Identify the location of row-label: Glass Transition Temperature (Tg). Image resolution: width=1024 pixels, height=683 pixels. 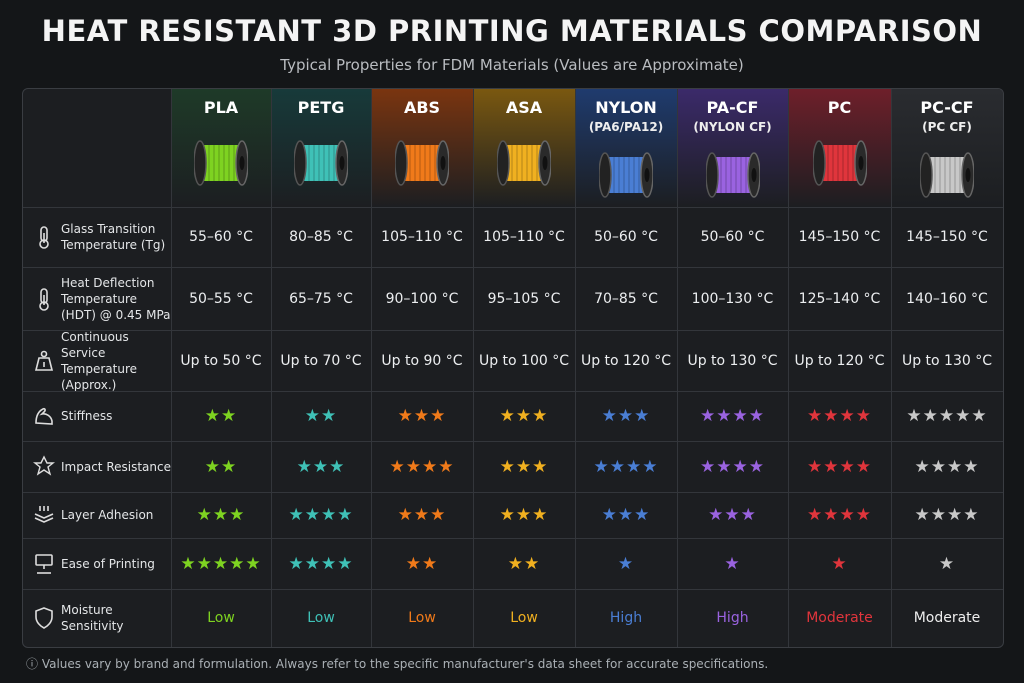
(97, 237).